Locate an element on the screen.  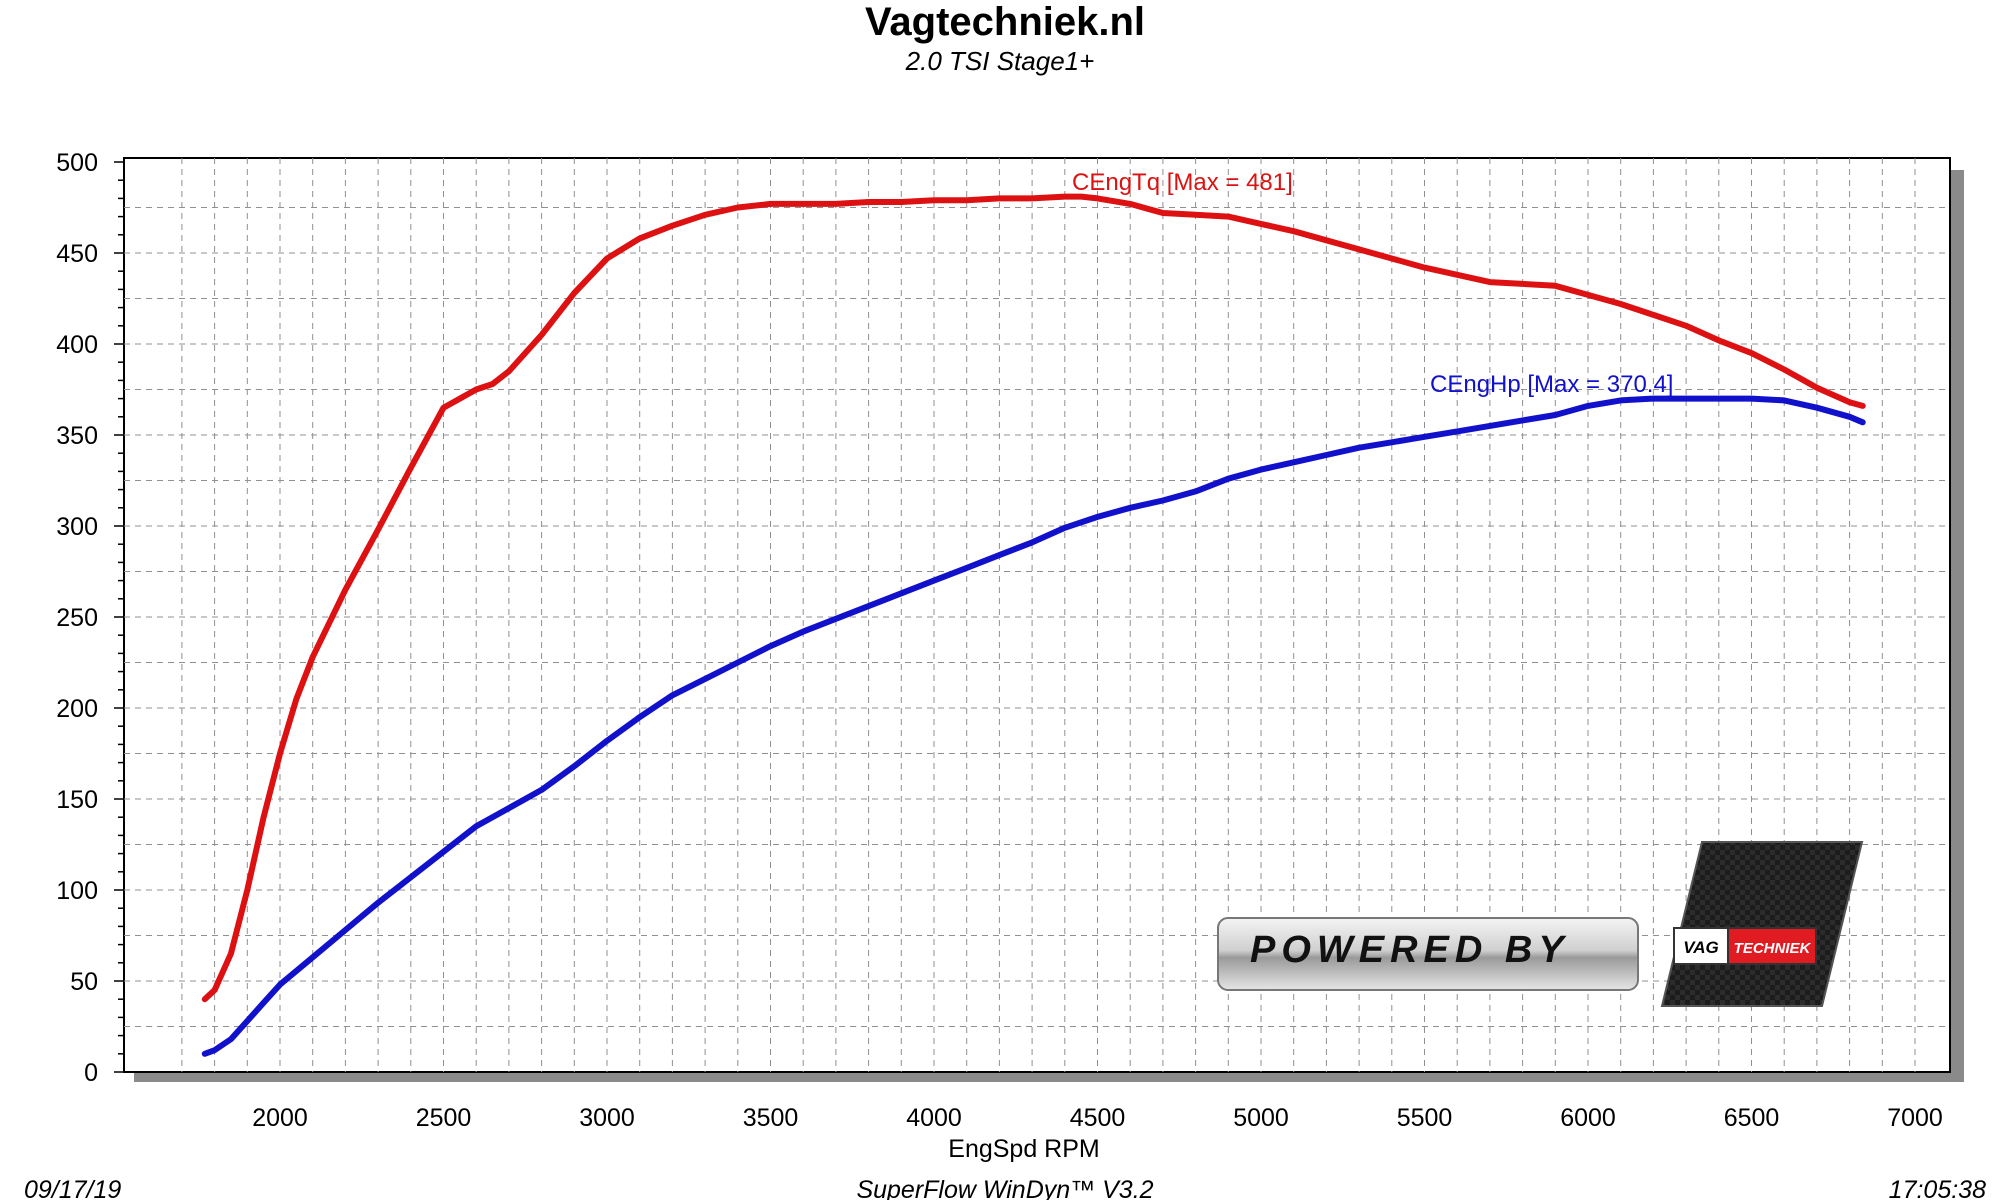
x-tick-label: 5000 is located at coordinates (1261, 1118).